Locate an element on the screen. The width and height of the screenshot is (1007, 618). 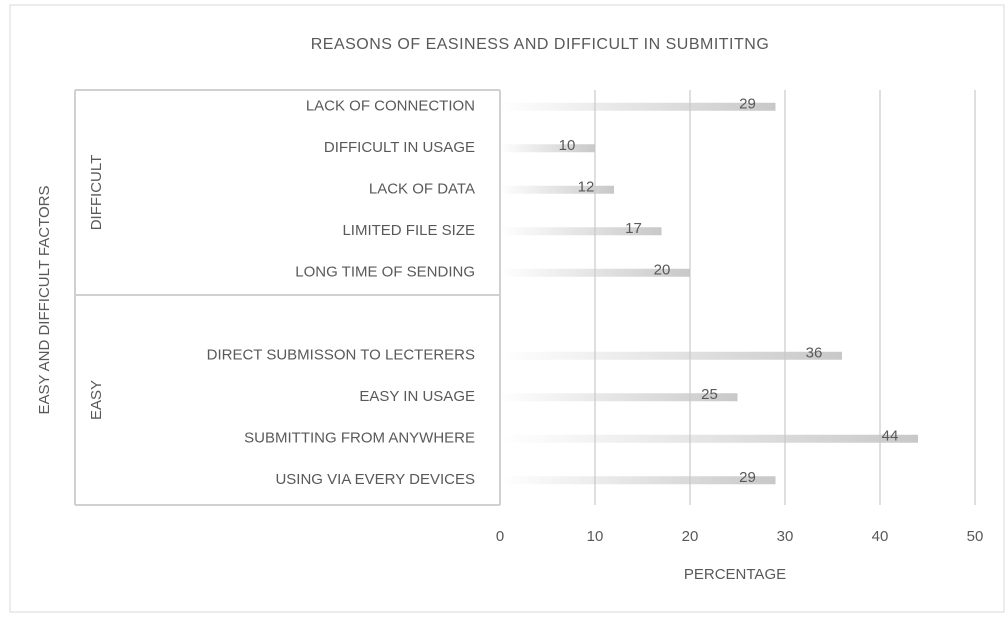
x-axis-label: PERCENTAGE is located at coordinates (735, 574).